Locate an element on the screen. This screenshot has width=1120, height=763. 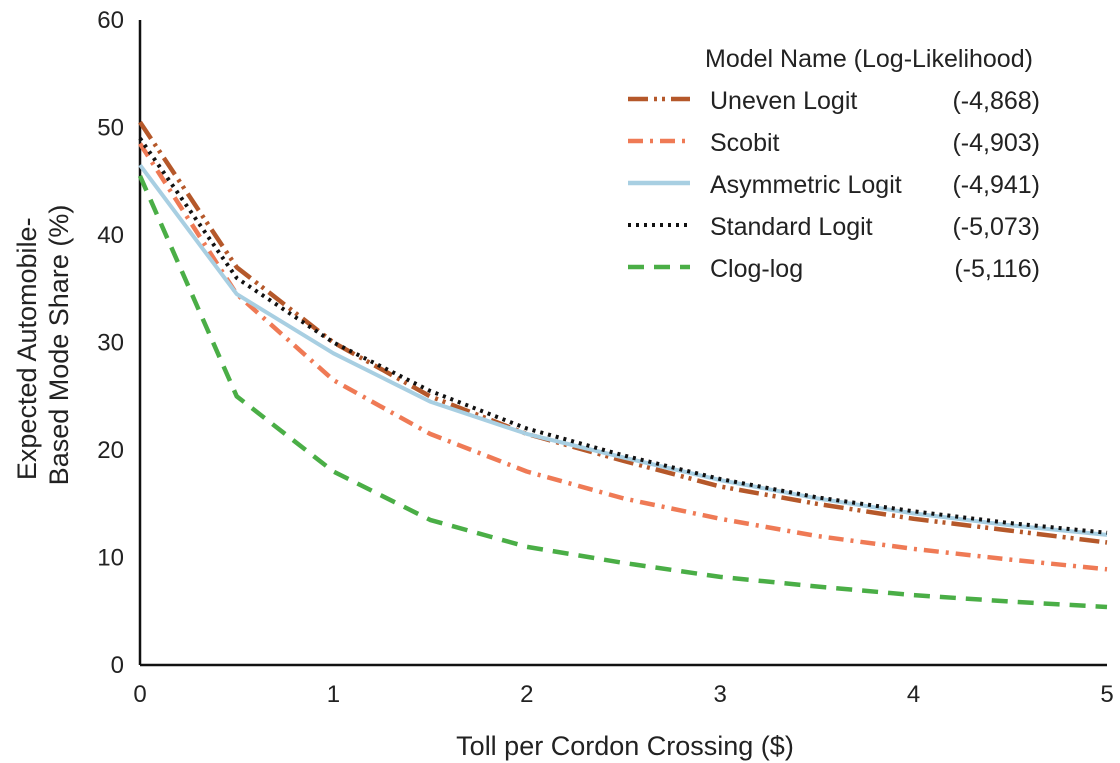
y-tick-label: 50 is located at coordinates (110, 128).